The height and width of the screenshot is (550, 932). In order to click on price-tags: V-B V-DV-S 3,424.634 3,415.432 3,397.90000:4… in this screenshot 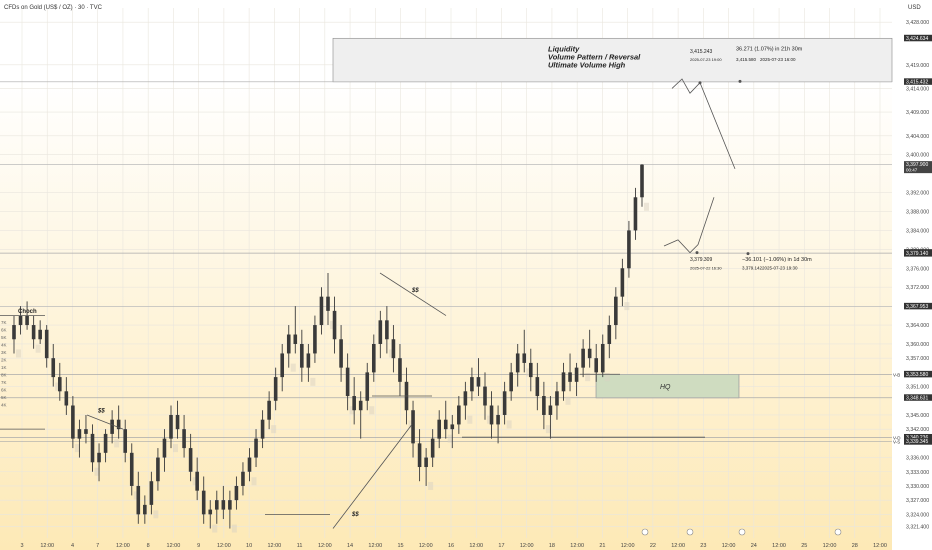, I will do `click(912, 239)`.